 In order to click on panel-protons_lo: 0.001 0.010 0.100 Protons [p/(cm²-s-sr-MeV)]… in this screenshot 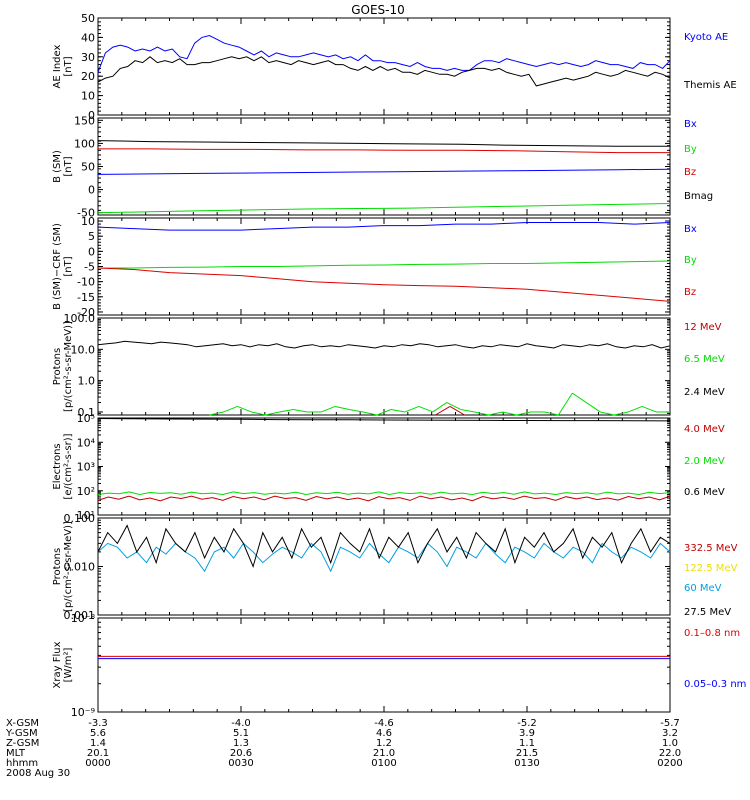, I will do `click(395, 567)`.